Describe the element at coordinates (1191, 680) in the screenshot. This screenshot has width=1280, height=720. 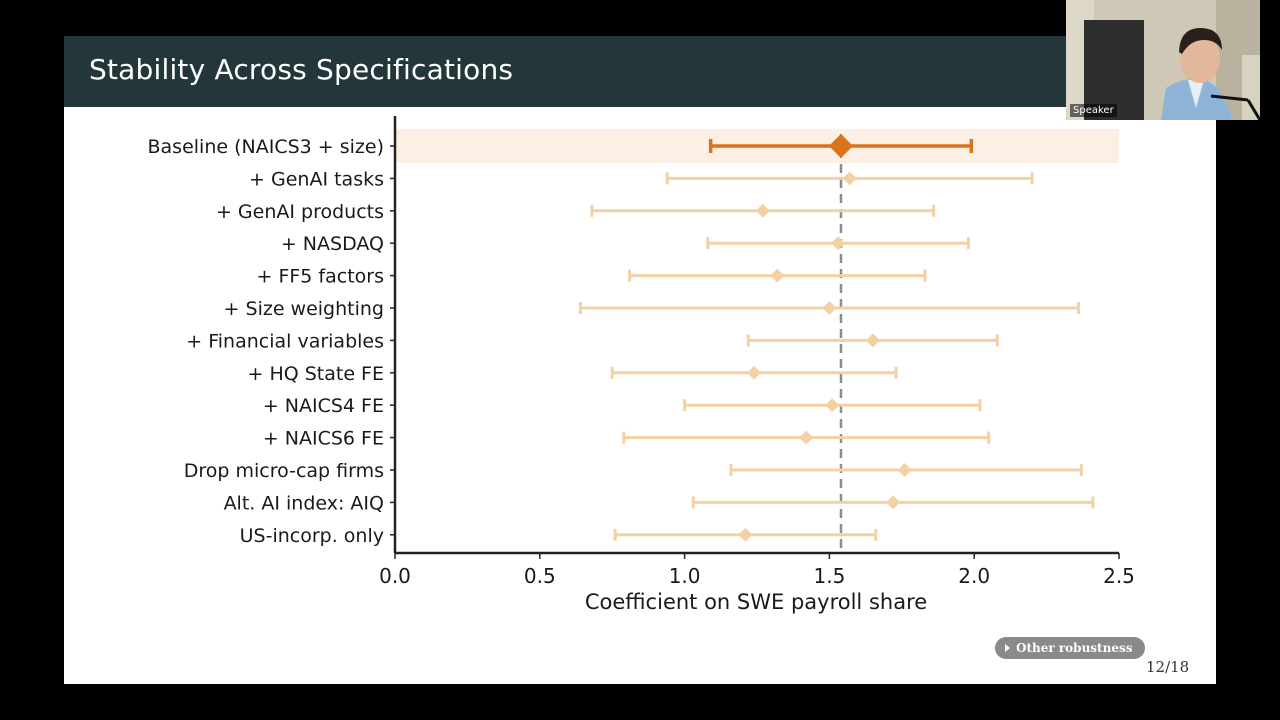
I see `zoom-watermark: zoom` at that location.